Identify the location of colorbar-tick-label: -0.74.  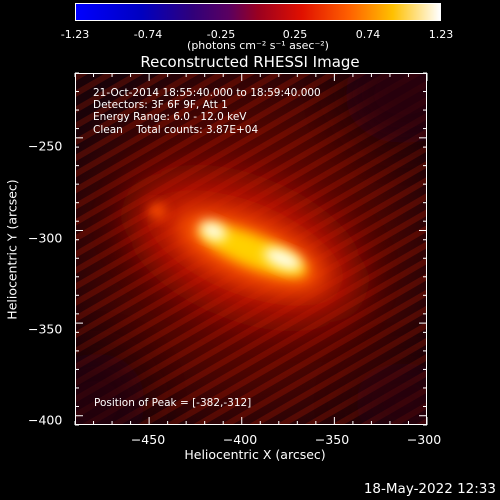
(148, 34).